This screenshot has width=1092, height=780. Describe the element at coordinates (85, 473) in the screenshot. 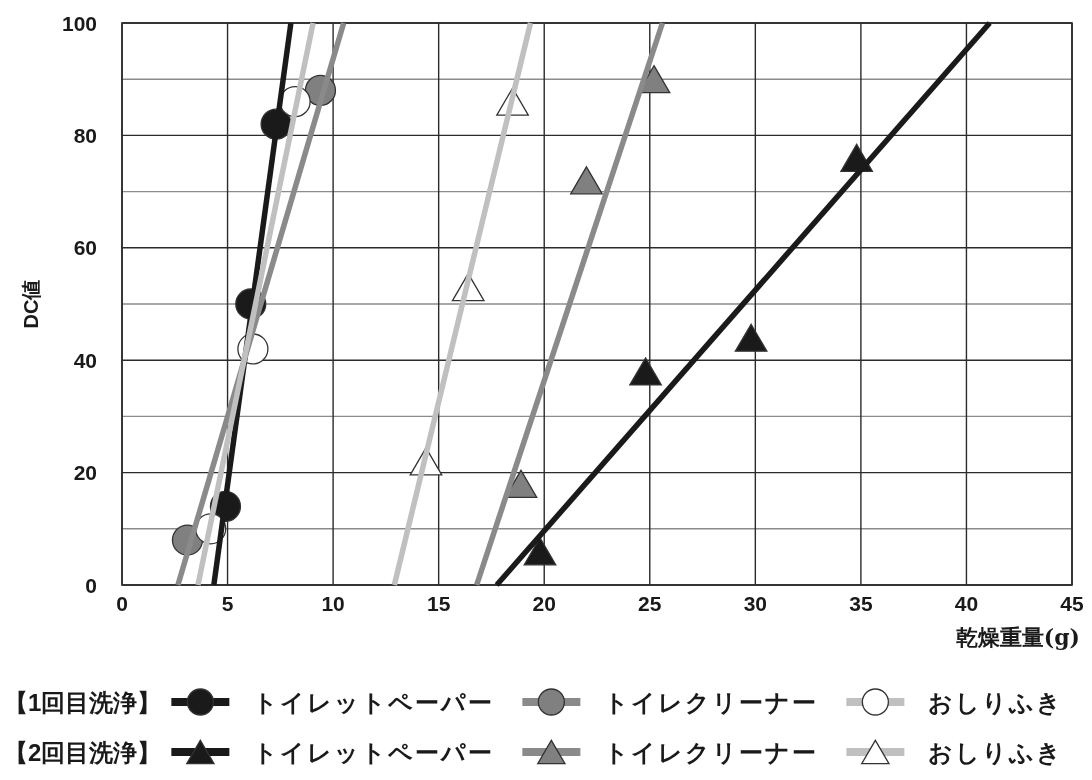

I see `y-tick-label: 20` at that location.